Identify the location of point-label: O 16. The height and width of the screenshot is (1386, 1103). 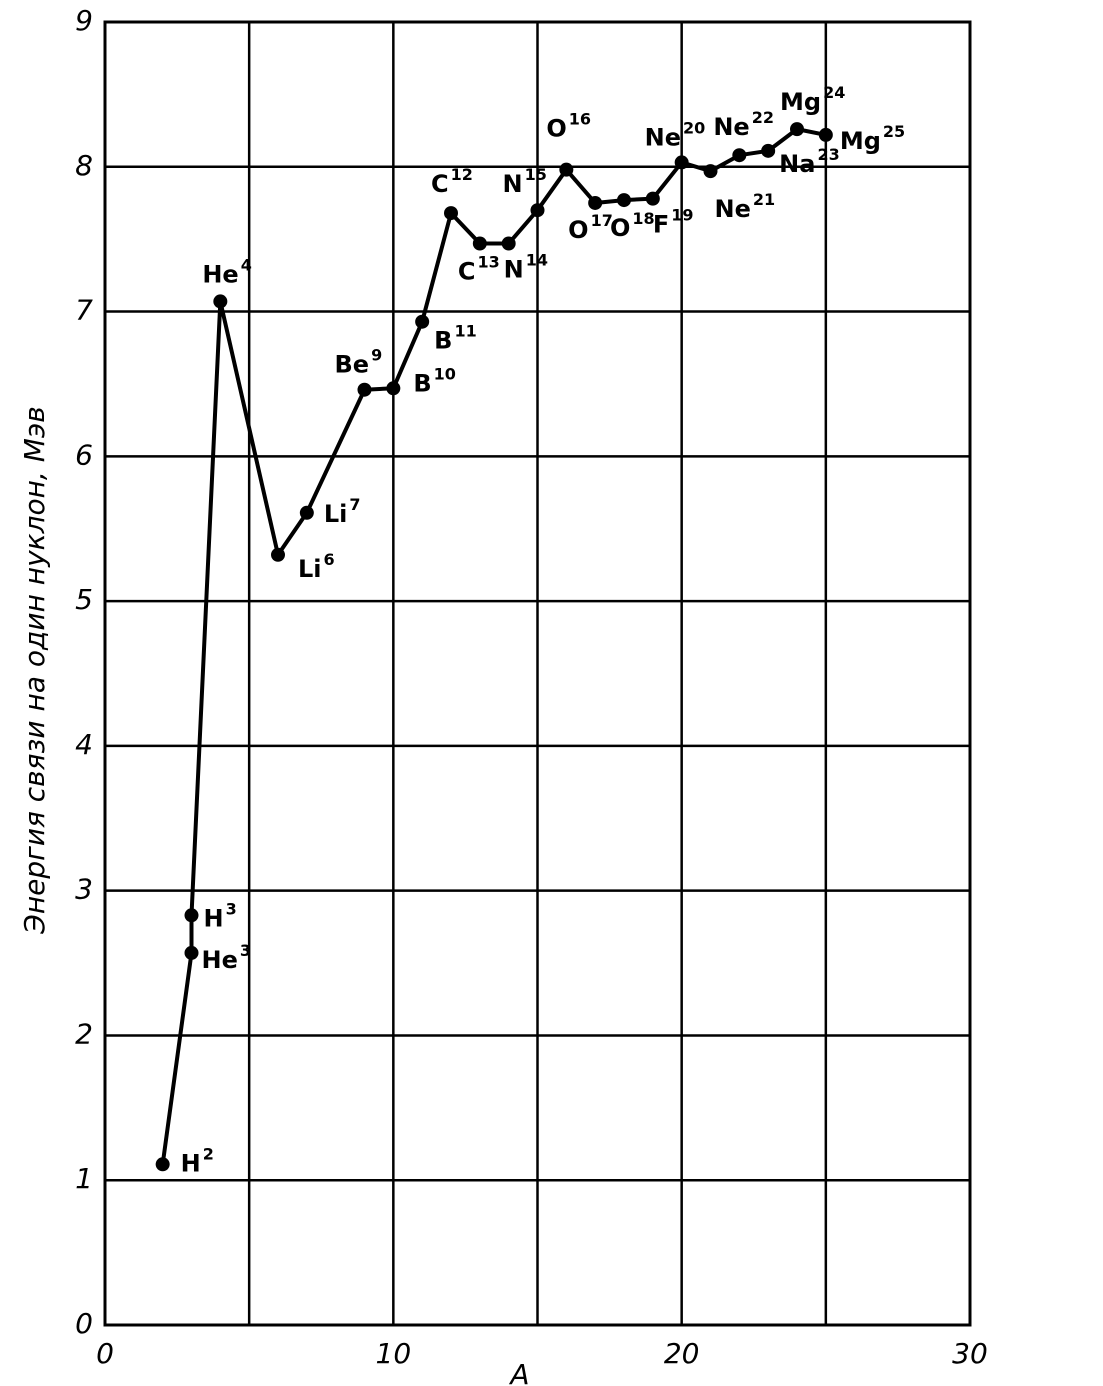
(568, 126).